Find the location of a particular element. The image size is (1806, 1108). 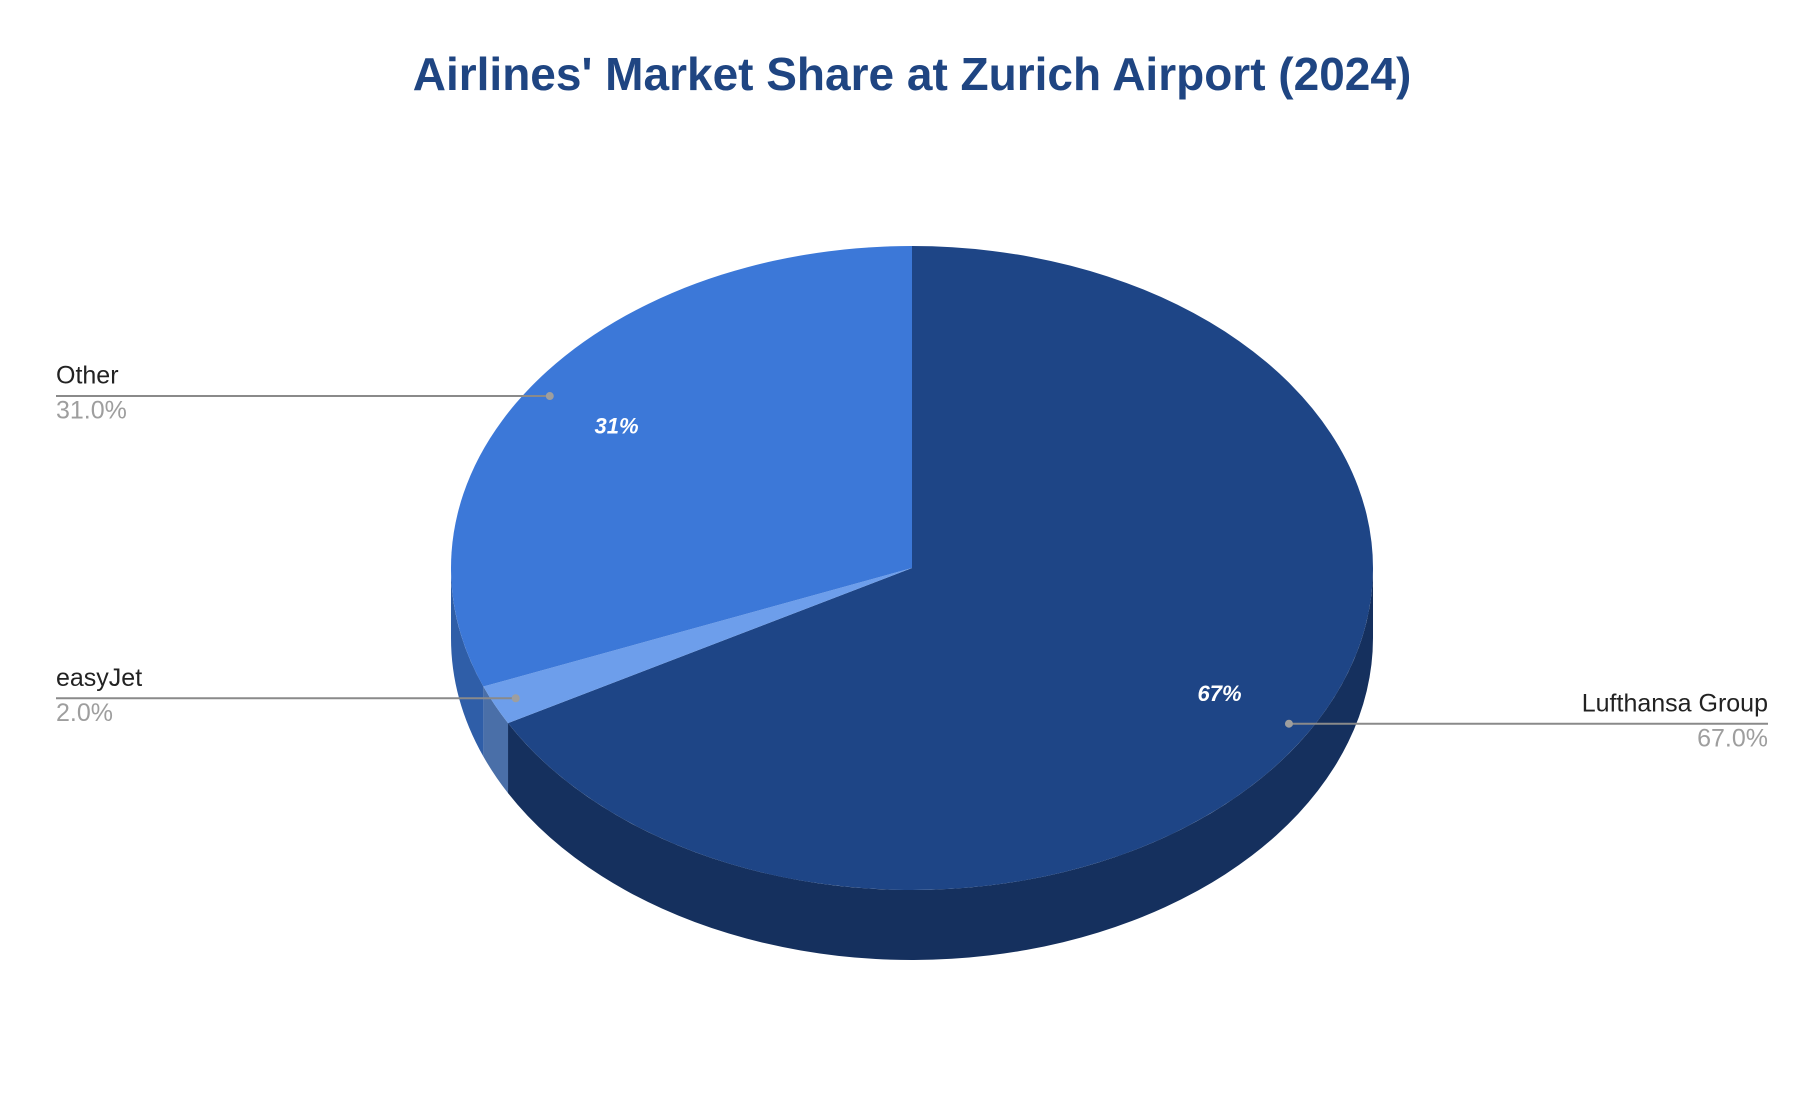

category-label: Lufthansa Group is located at coordinates (1675, 703).